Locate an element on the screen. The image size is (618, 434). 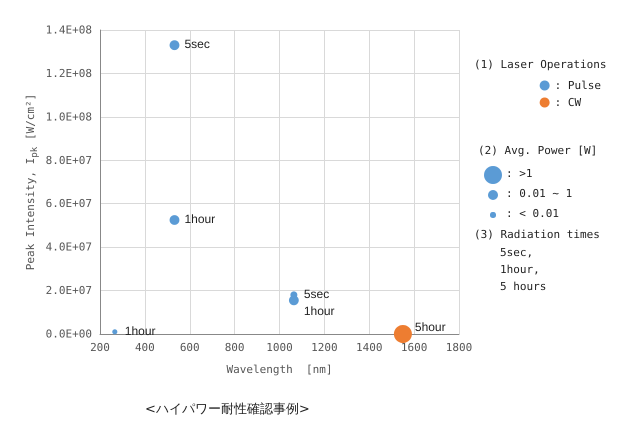
text: 5sec, is located at coordinates (517, 252).